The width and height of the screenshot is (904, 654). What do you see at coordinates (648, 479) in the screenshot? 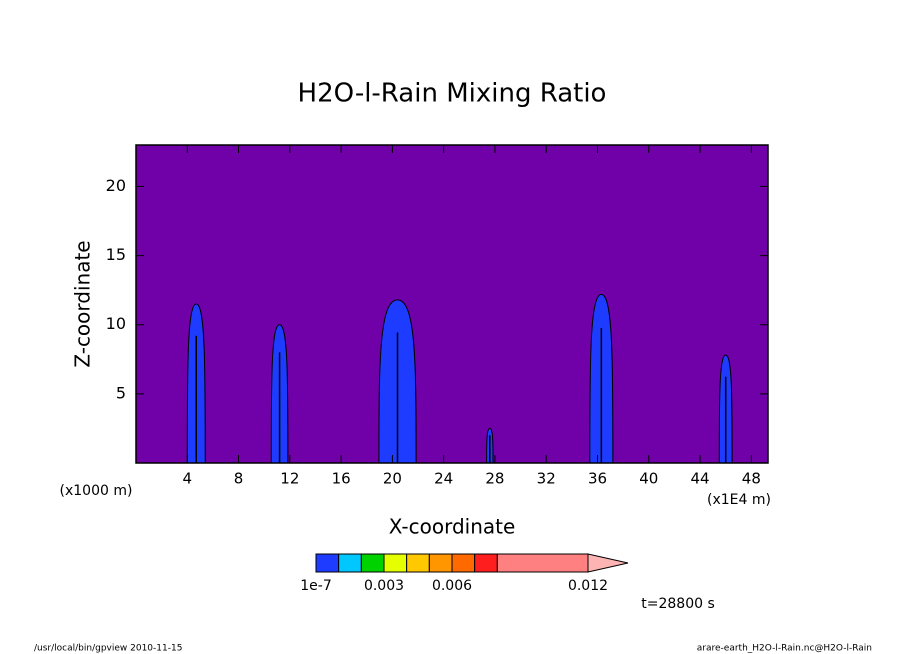
I see `x-tick-label: 40` at bounding box center [648, 479].